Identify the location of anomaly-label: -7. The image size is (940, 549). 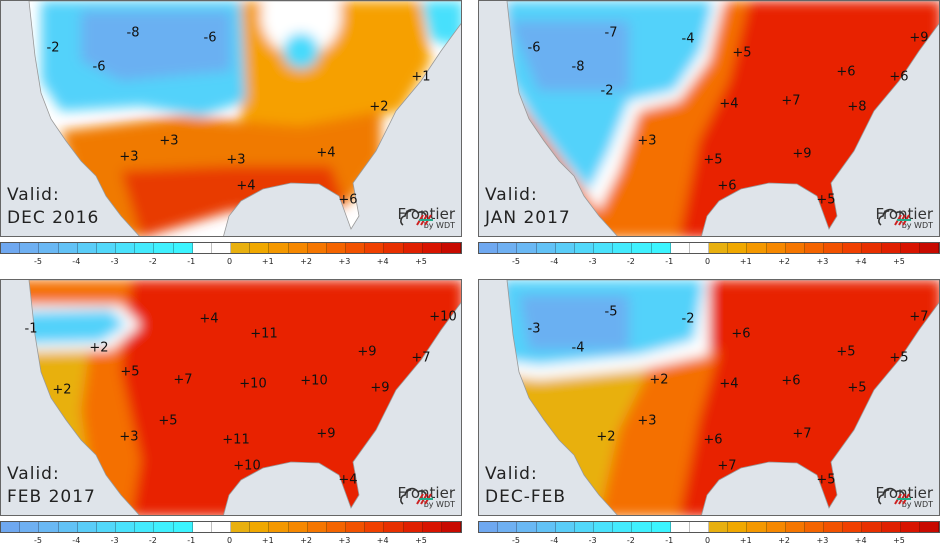
(611, 33).